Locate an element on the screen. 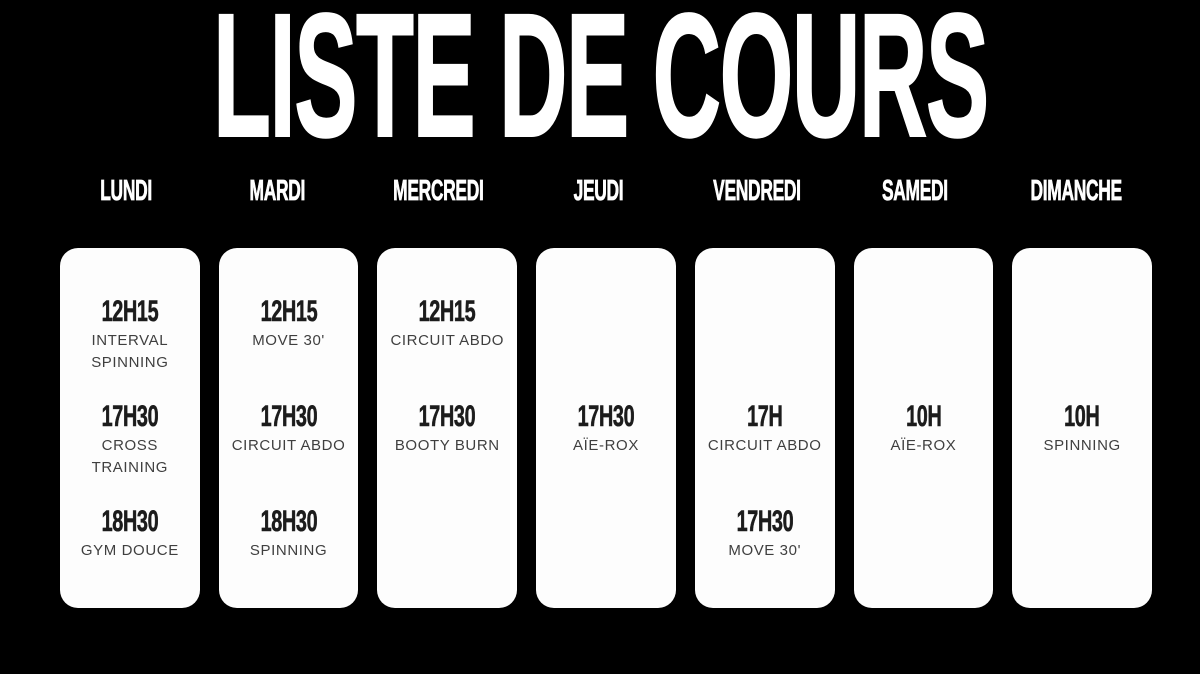 Image resolution: width=1200 pixels, height=674 pixels. day-card-mercredi: 12H15 CIRCUIT ABDO 17H30 BOOTY BURN is located at coordinates (447, 428).